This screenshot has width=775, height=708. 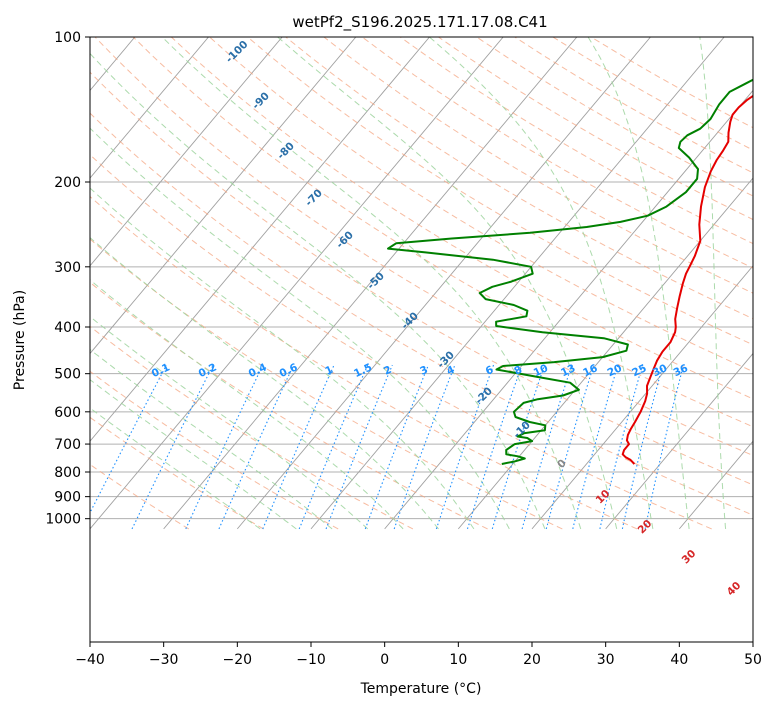 I want to click on mixing-ratio-label: 2, so click(x=388, y=371).